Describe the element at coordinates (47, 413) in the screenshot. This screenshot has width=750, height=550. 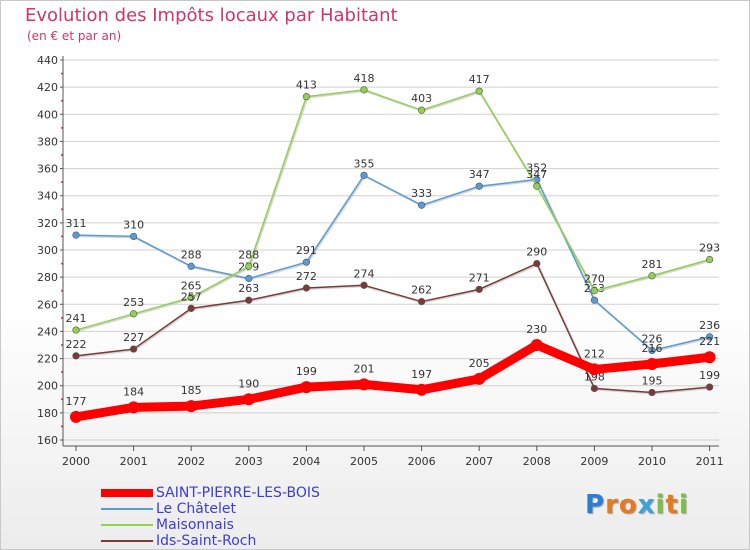
I see `y-tick-label: 180` at that location.